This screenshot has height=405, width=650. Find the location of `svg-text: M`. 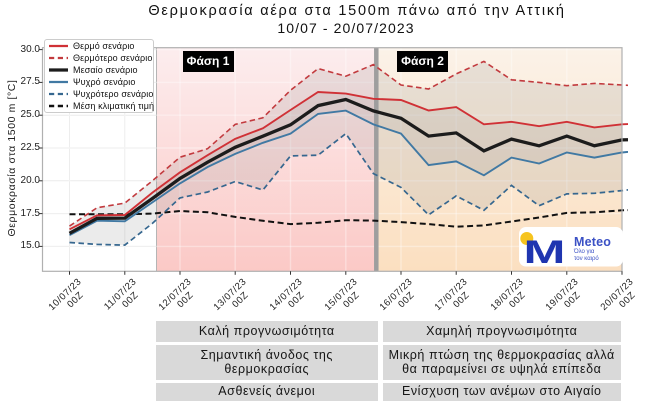

svg-text: M is located at coordinates (545, 252).